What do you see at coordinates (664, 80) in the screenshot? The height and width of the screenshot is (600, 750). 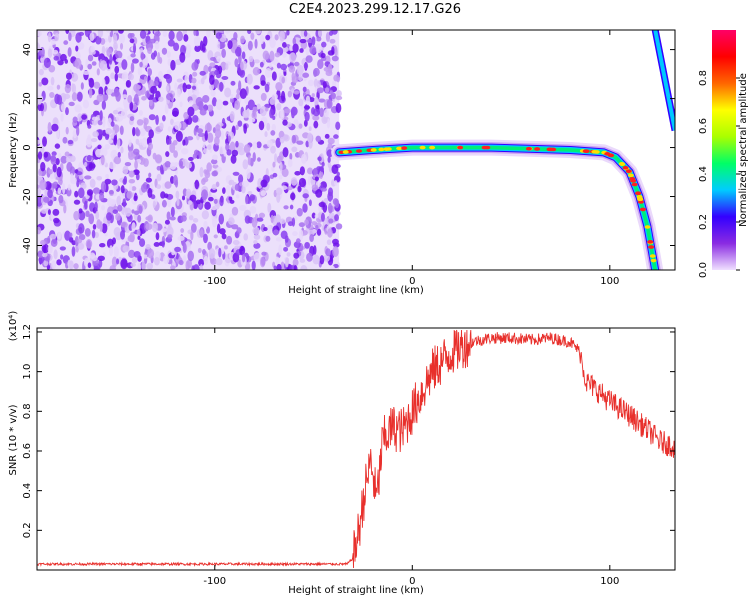 I see `upper-ridge-band` at bounding box center [664, 80].